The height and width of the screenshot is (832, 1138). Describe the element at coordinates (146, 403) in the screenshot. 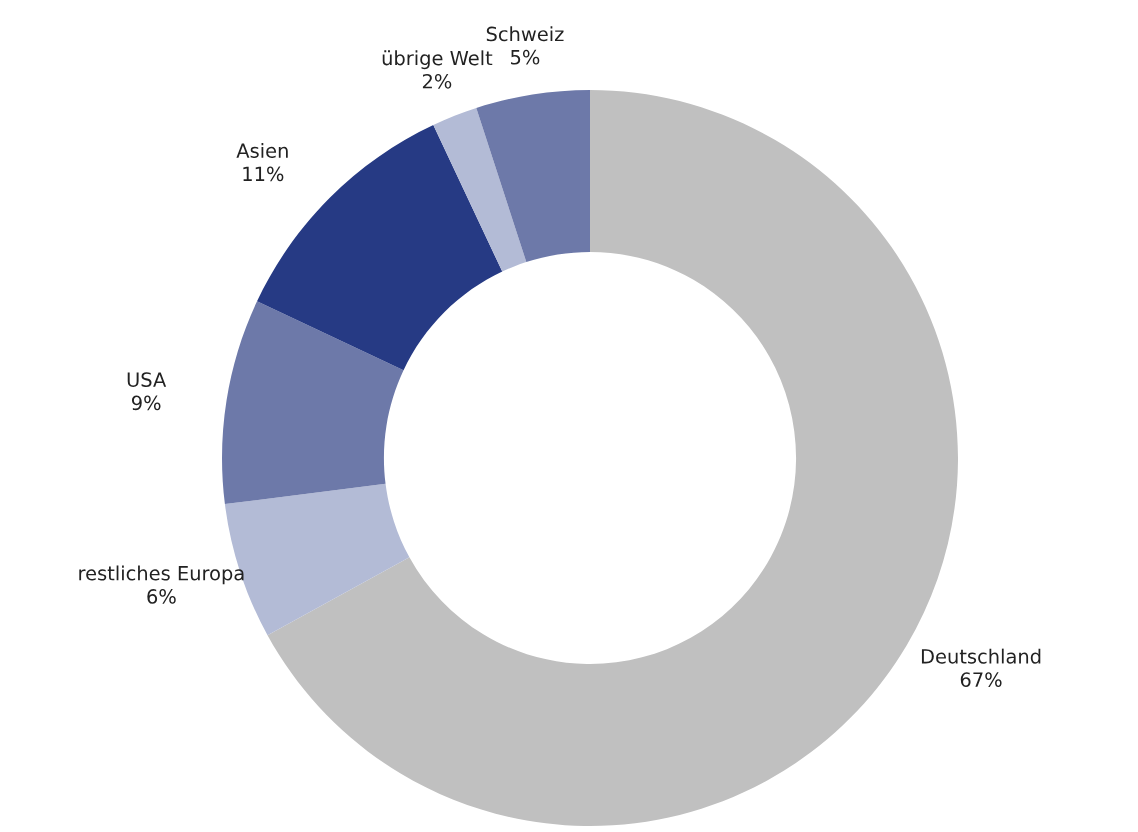

I see `data-label: 9%` at that location.